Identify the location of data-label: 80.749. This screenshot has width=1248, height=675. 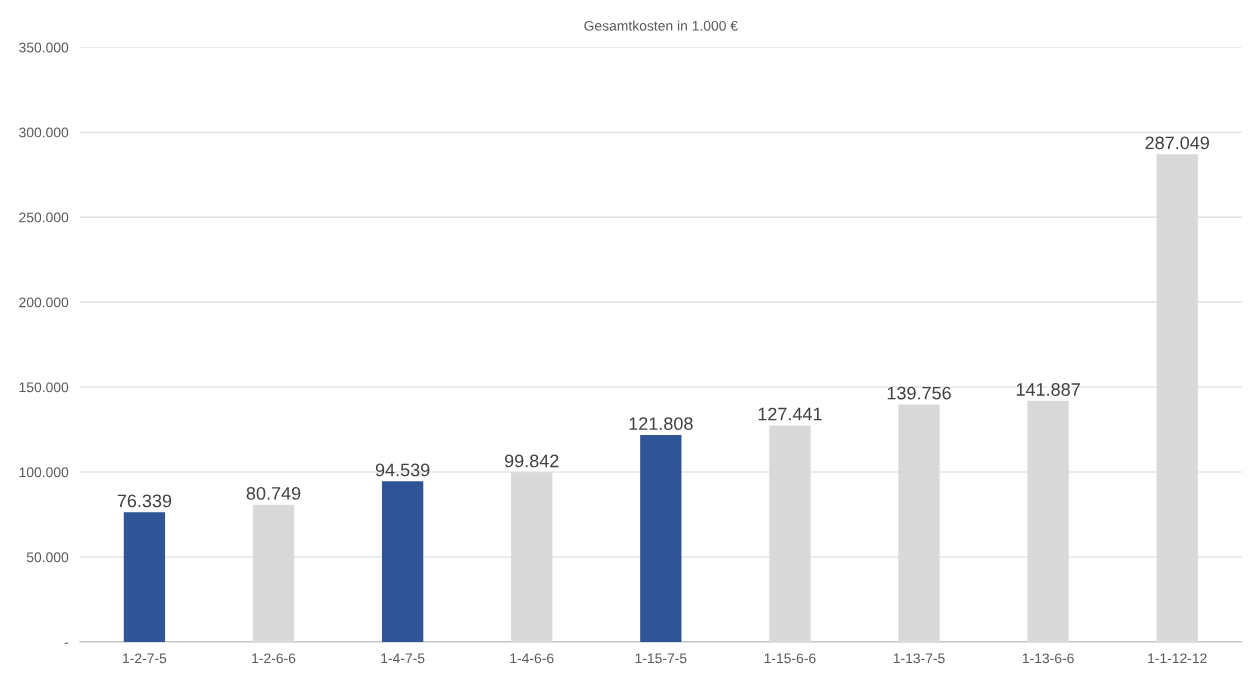
(273, 493).